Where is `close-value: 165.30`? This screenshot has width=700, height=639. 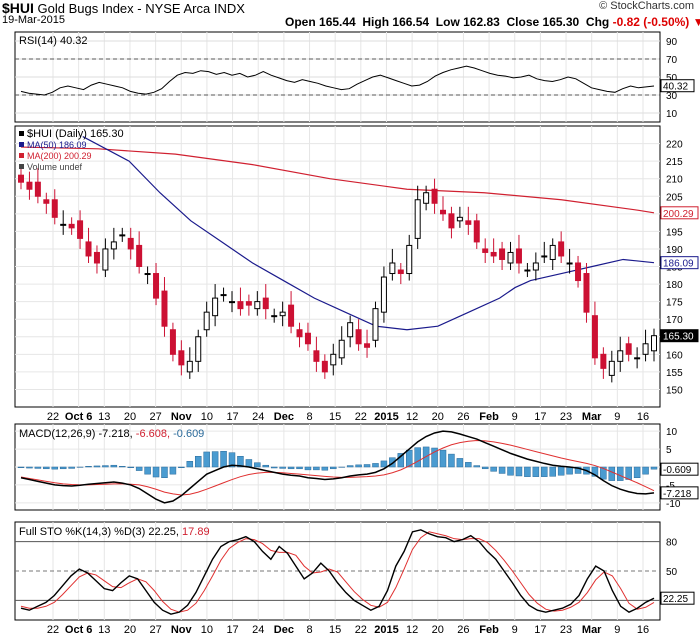 close-value: 165.30 is located at coordinates (561, 22).